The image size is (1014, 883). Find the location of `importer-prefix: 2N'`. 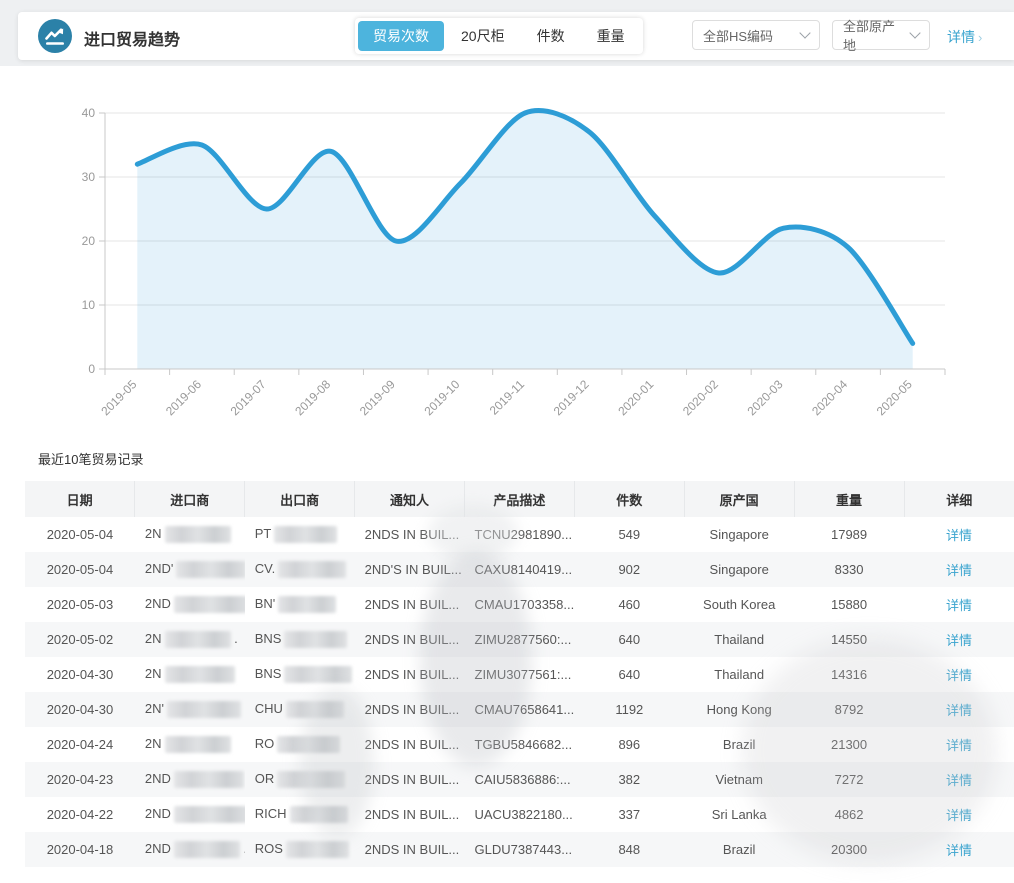

importer-prefix: 2N' is located at coordinates (154, 708).